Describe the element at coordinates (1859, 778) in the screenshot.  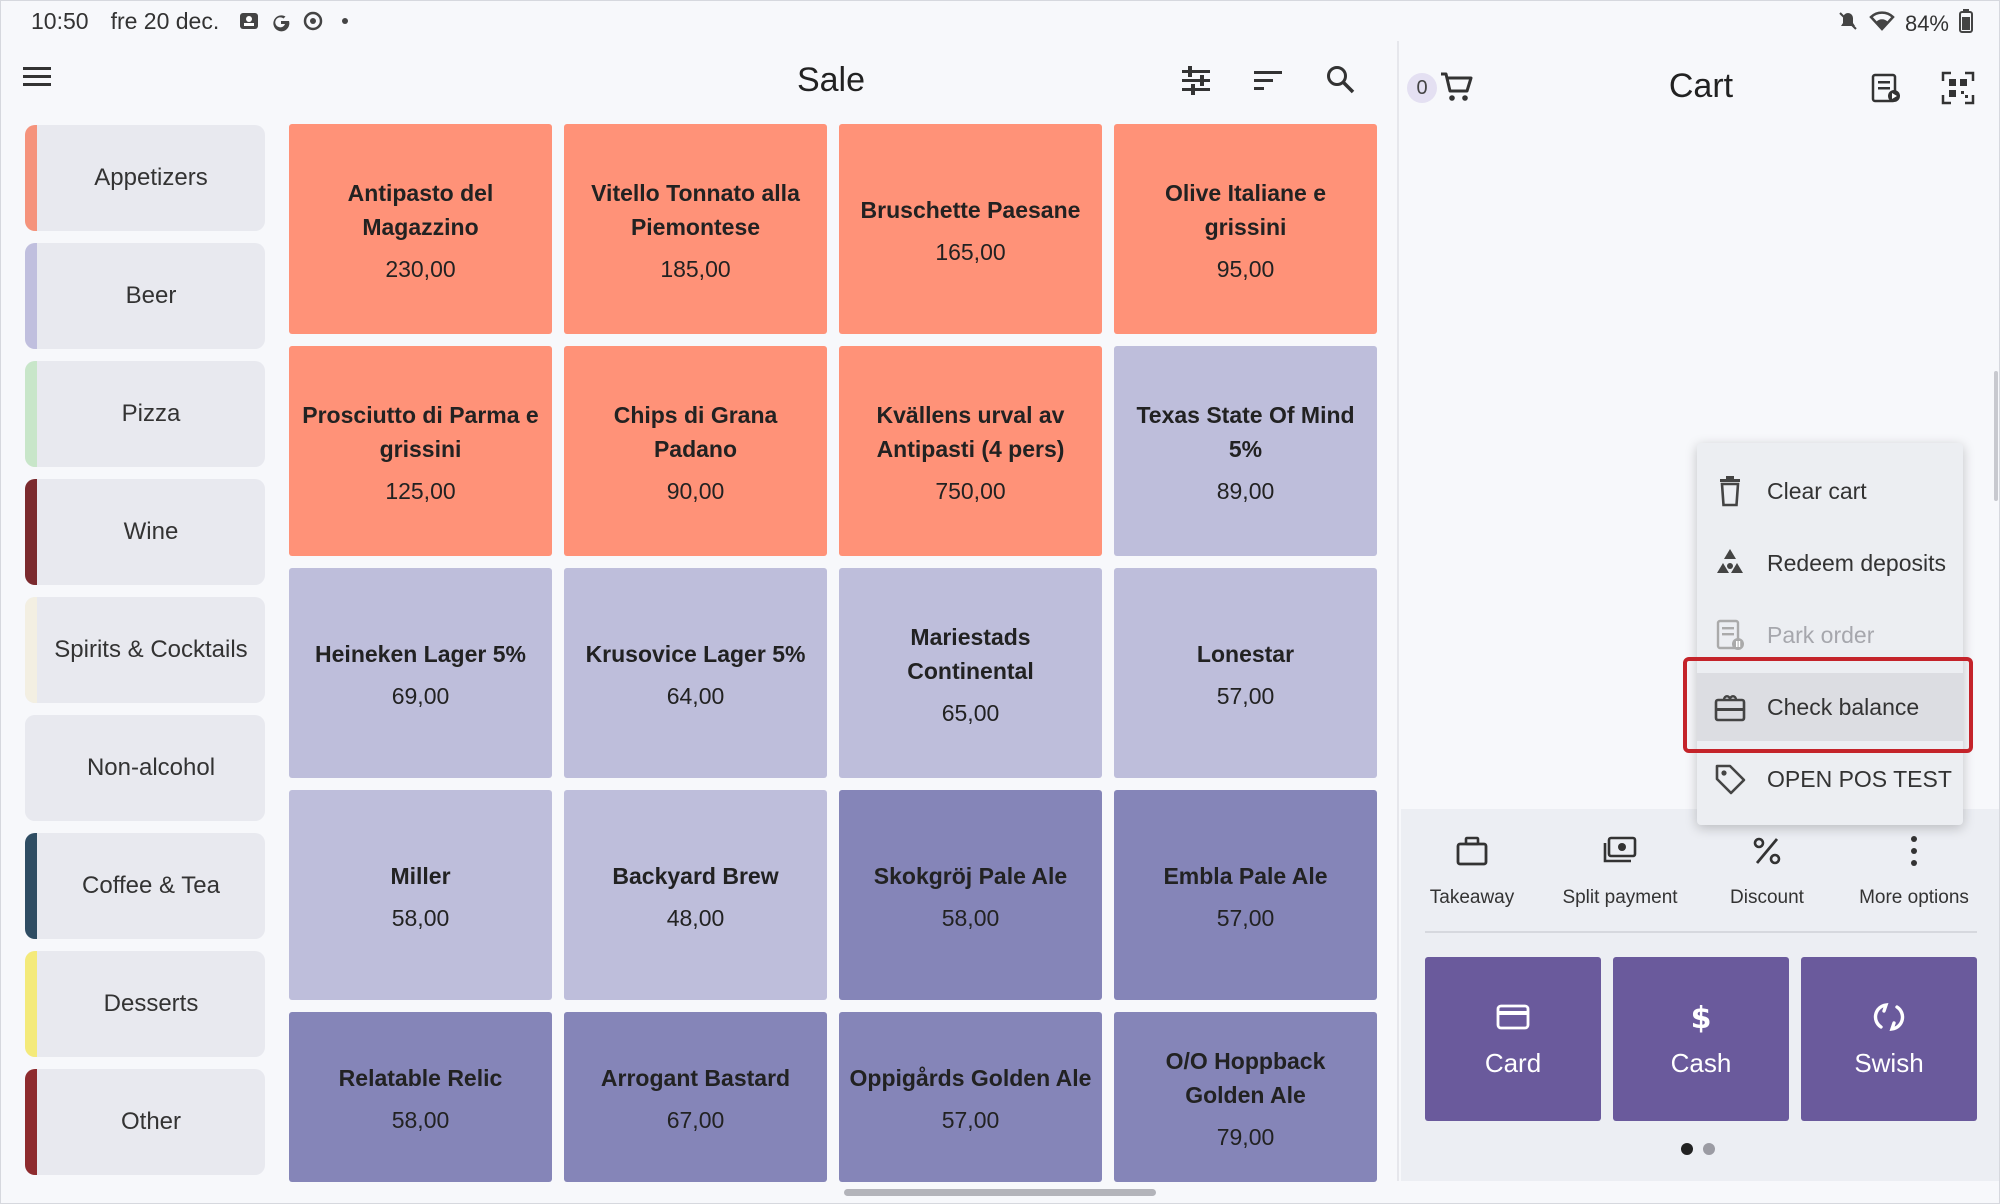
I see `menu-item-label: OPEN POS TEST` at that location.